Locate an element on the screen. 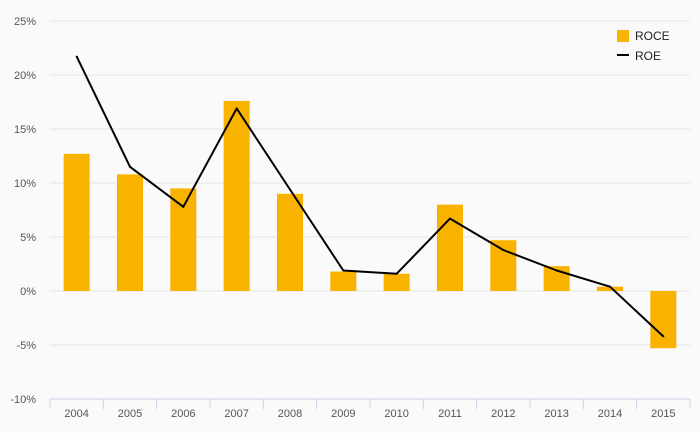  bar-roce-2010 is located at coordinates (396, 282).